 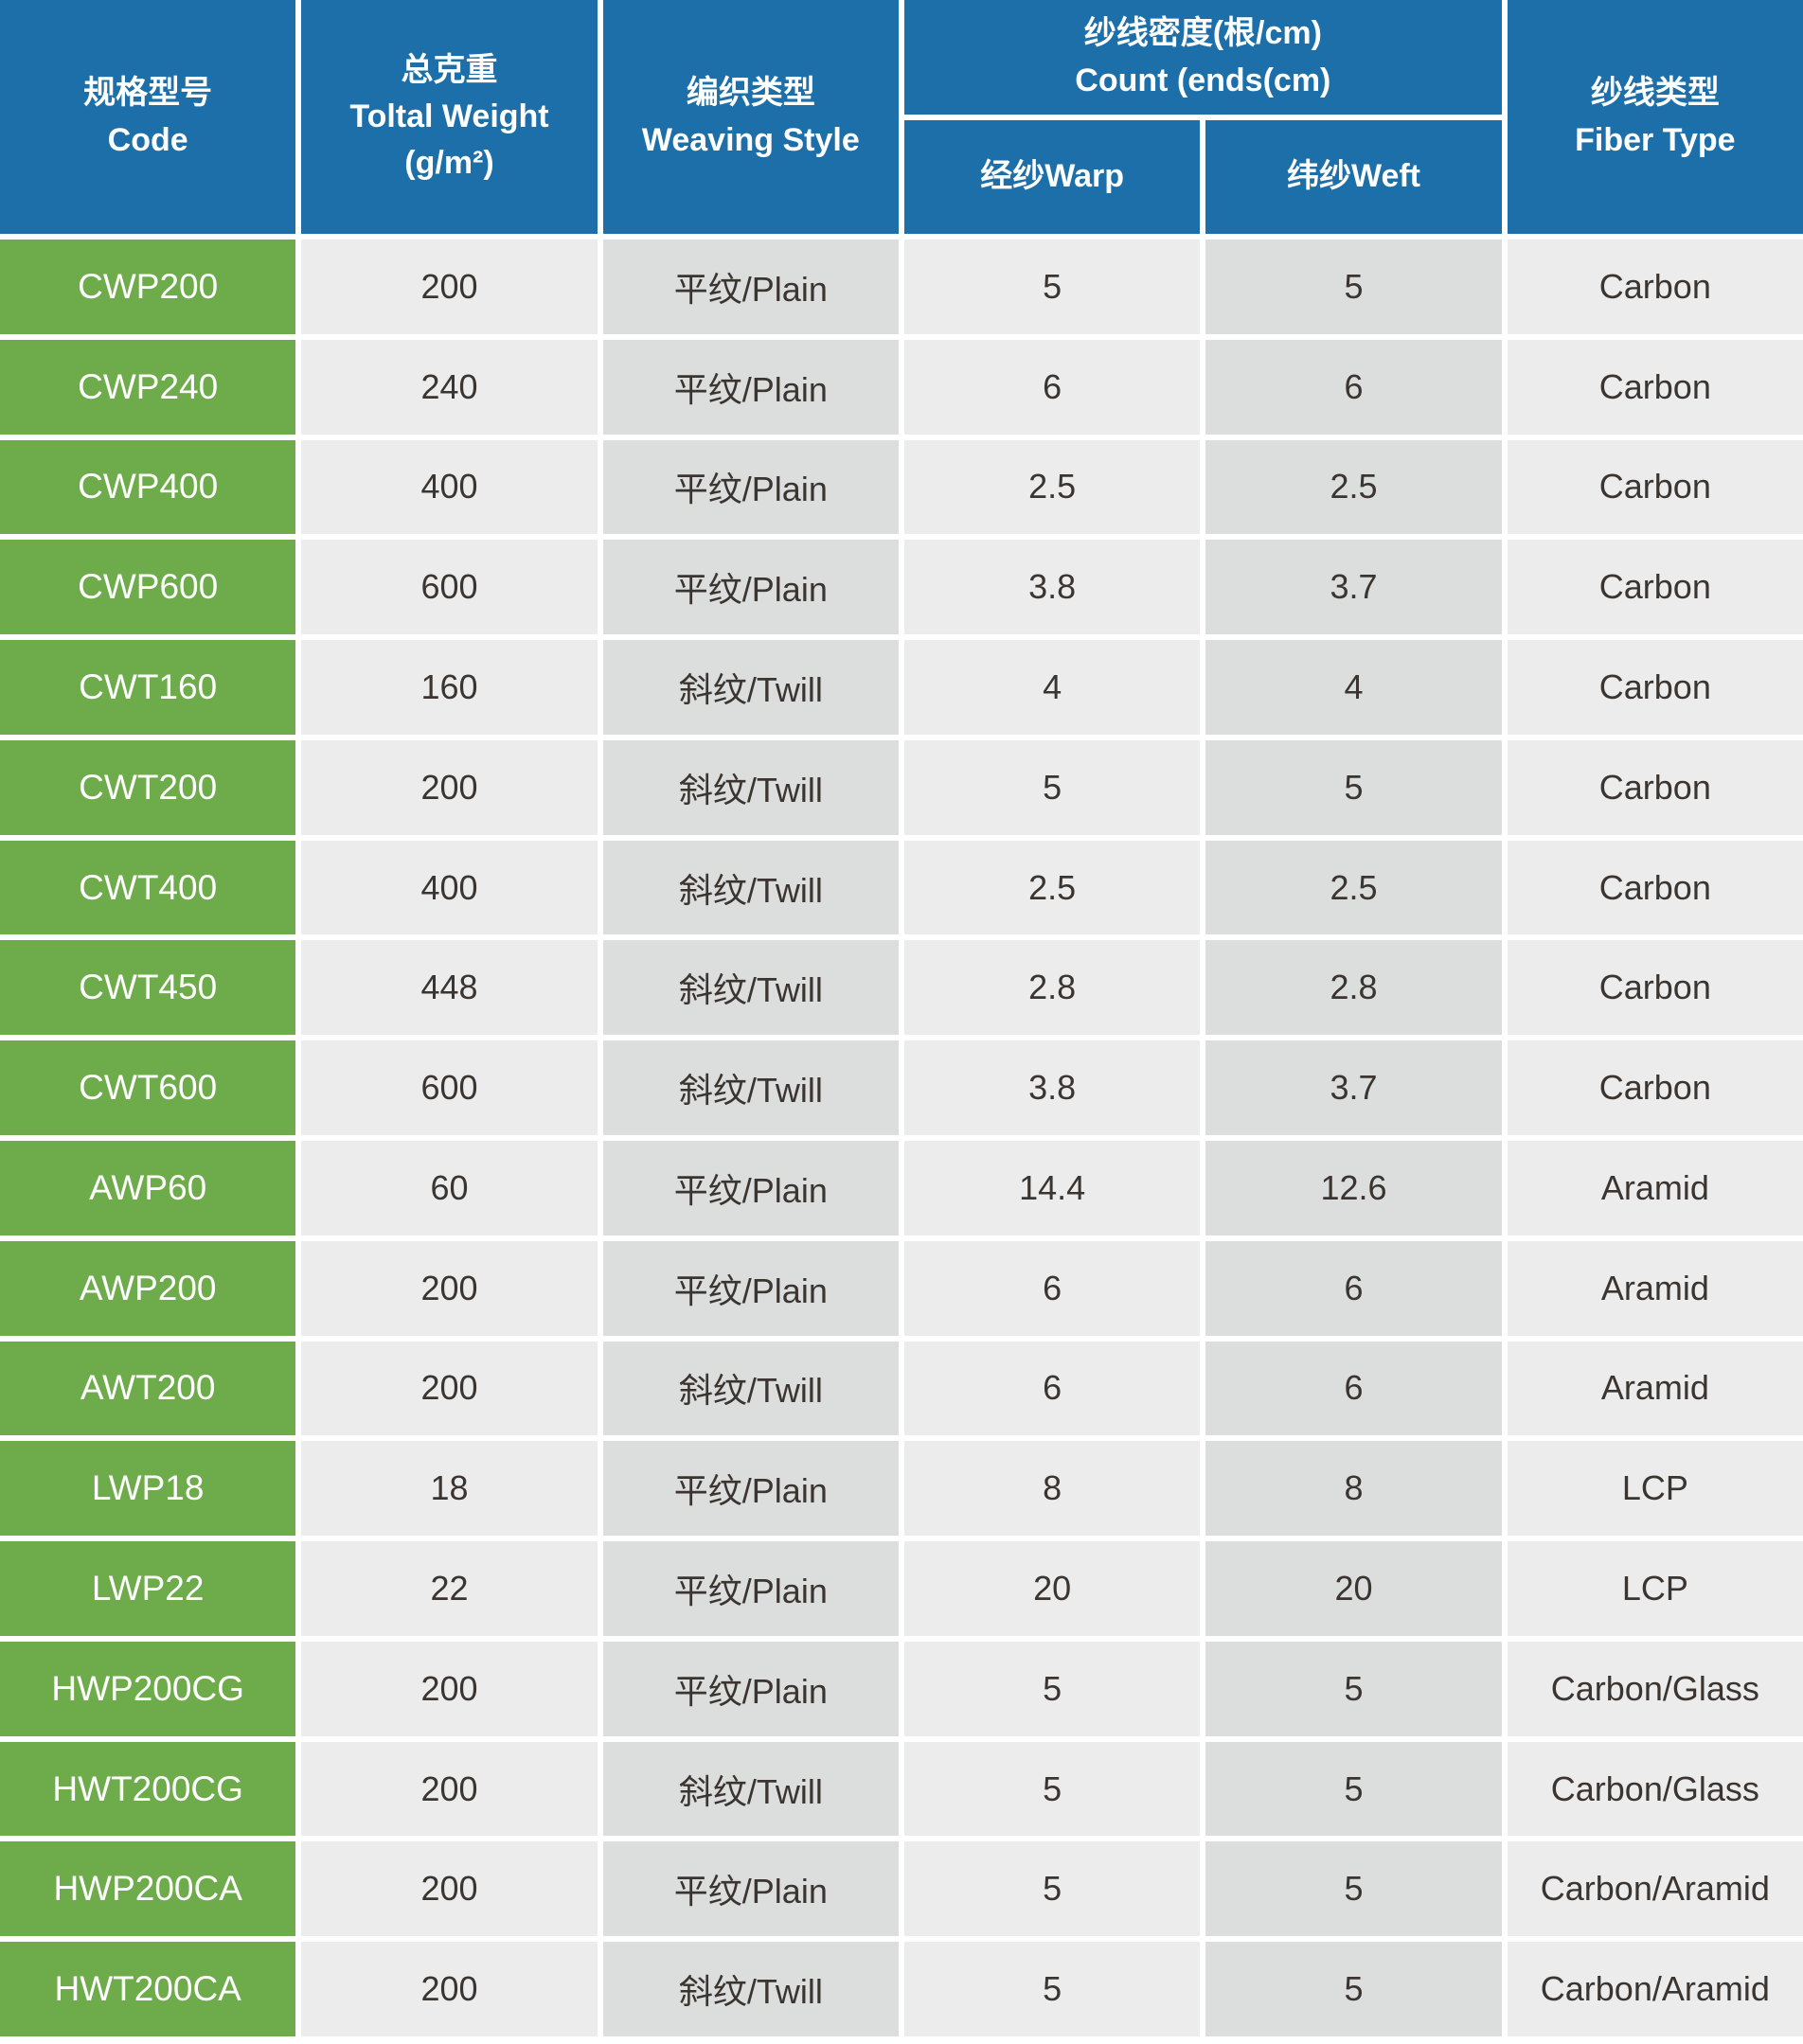 What do you see at coordinates (750, 139) in the screenshot?
I see `header-weaving-style-en: Weaving Style` at bounding box center [750, 139].